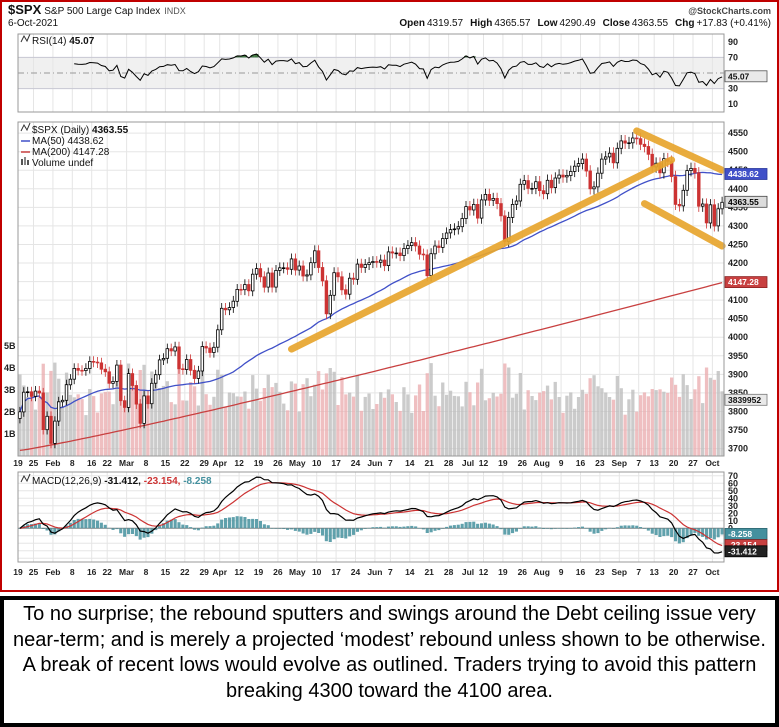 The height and width of the screenshot is (727, 779). What do you see at coordinates (650, 23) in the screenshot?
I see `close-value: 4363.55` at bounding box center [650, 23].